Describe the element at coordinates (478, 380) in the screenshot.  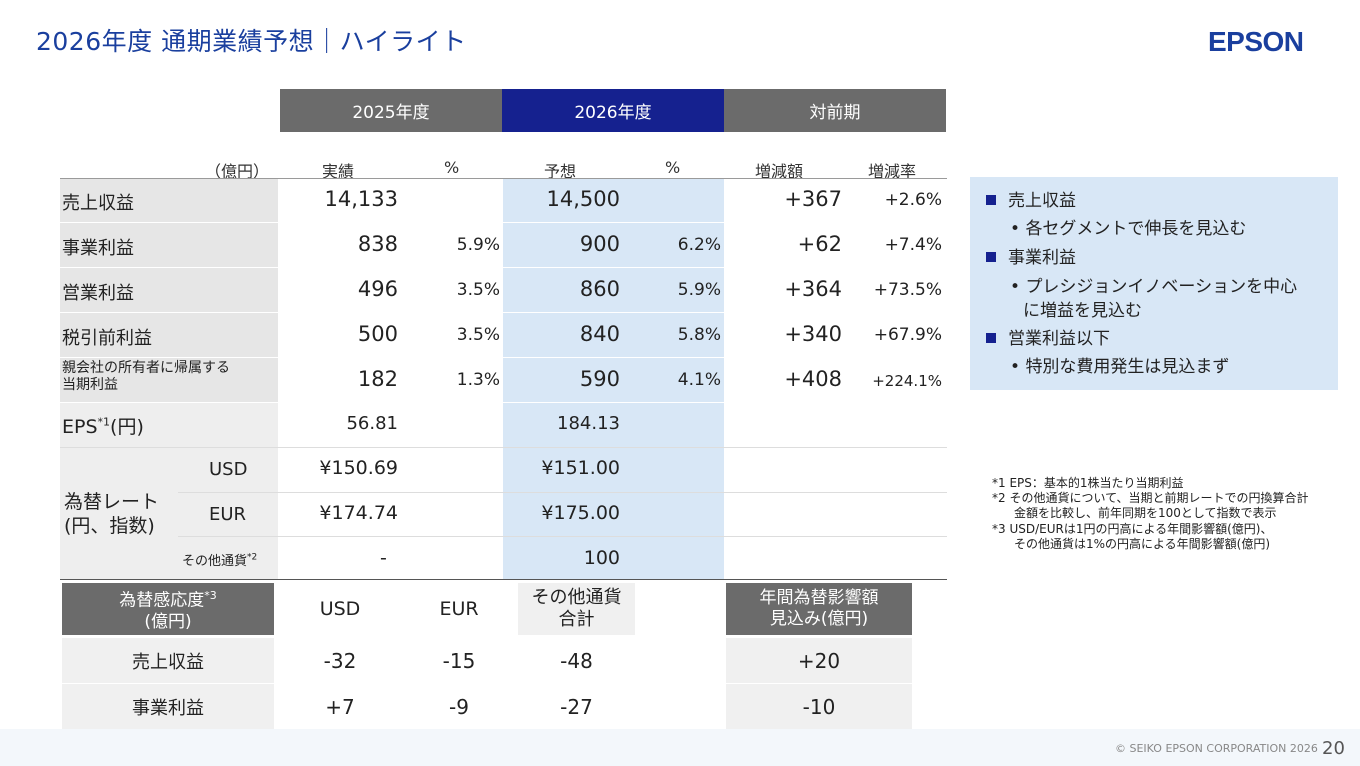
I see `ni-pct1: 1.3%` at that location.